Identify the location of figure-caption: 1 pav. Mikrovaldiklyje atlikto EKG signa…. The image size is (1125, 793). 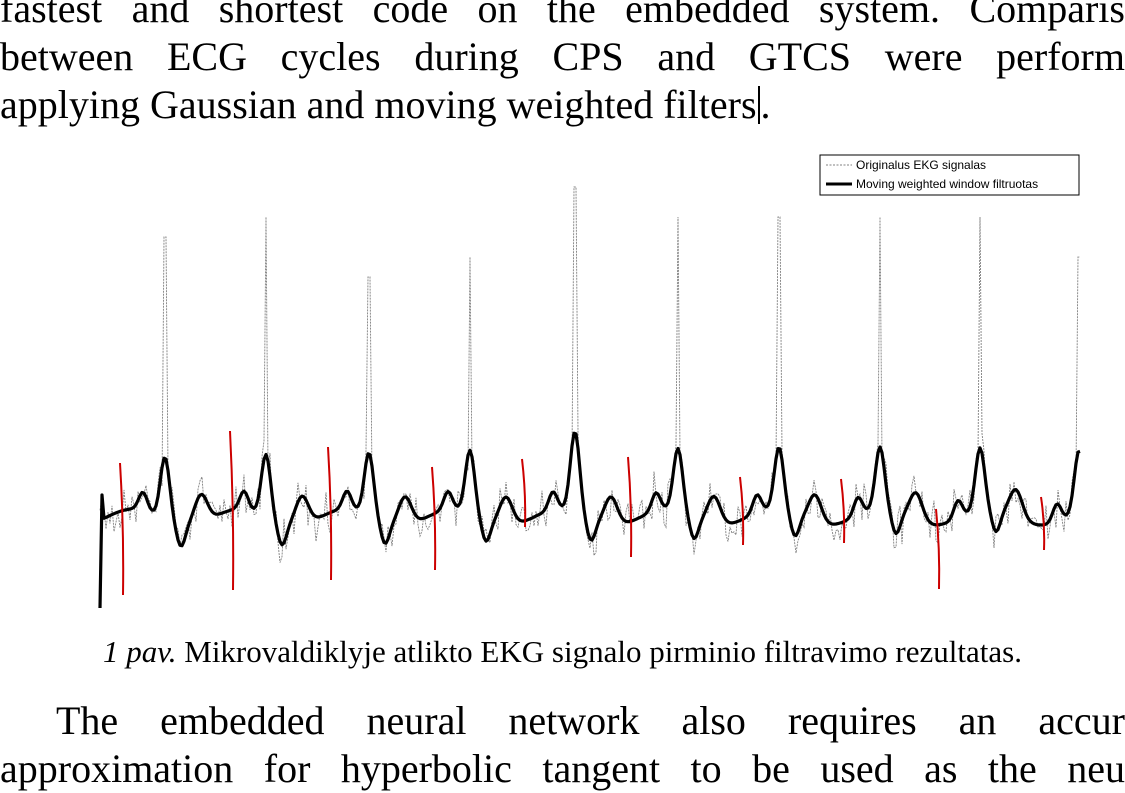
(562, 652).